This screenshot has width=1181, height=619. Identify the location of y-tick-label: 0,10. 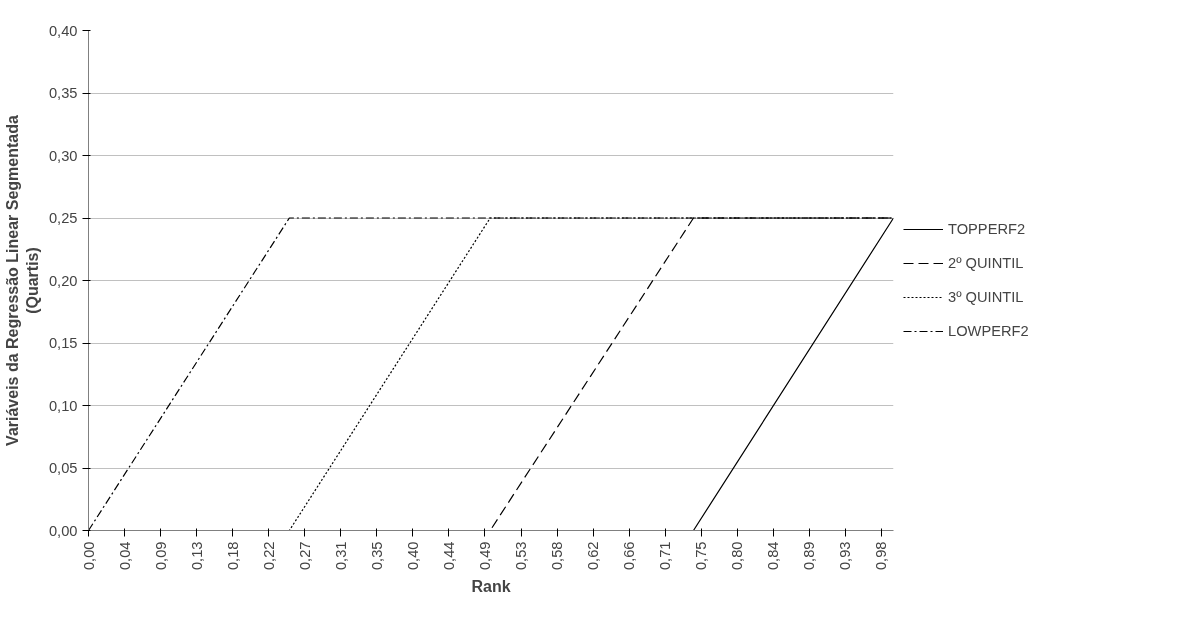
(63, 405).